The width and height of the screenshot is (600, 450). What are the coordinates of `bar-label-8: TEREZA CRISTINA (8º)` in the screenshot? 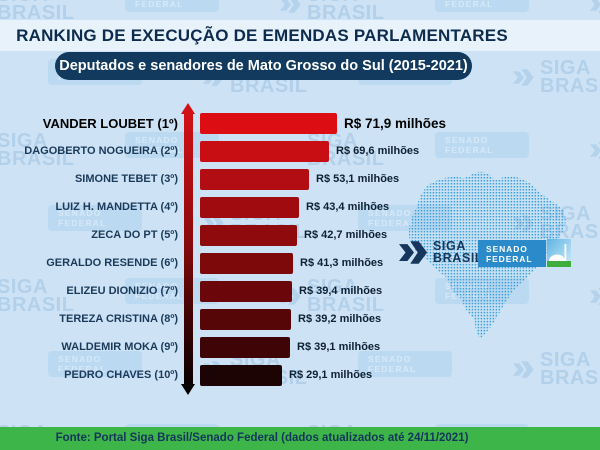 It's located at (118, 319).